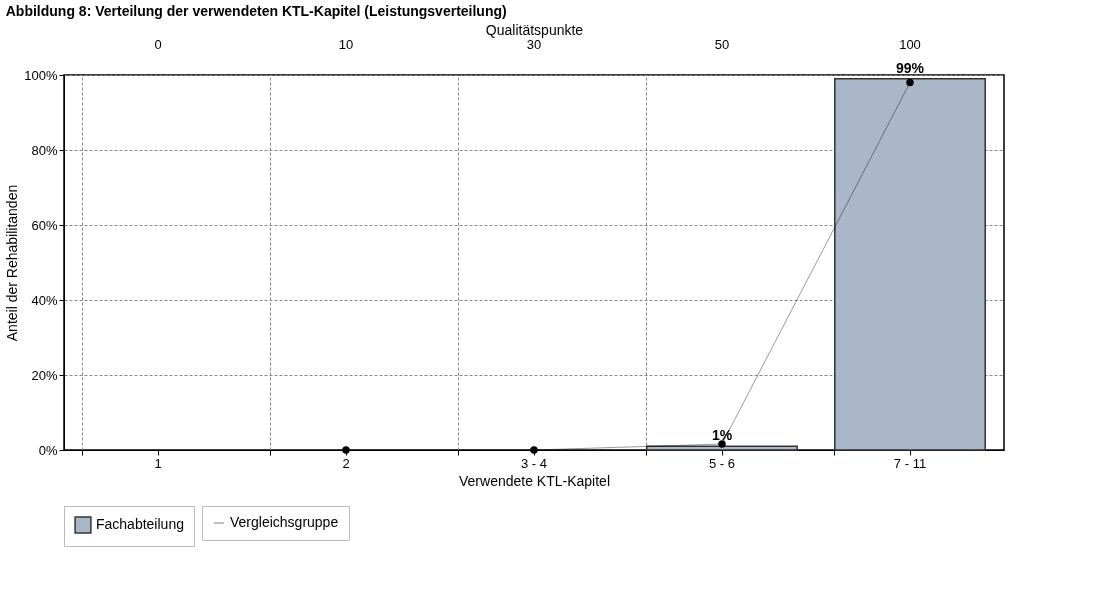  What do you see at coordinates (158, 44) in the screenshot?
I see `text: 0` at bounding box center [158, 44].